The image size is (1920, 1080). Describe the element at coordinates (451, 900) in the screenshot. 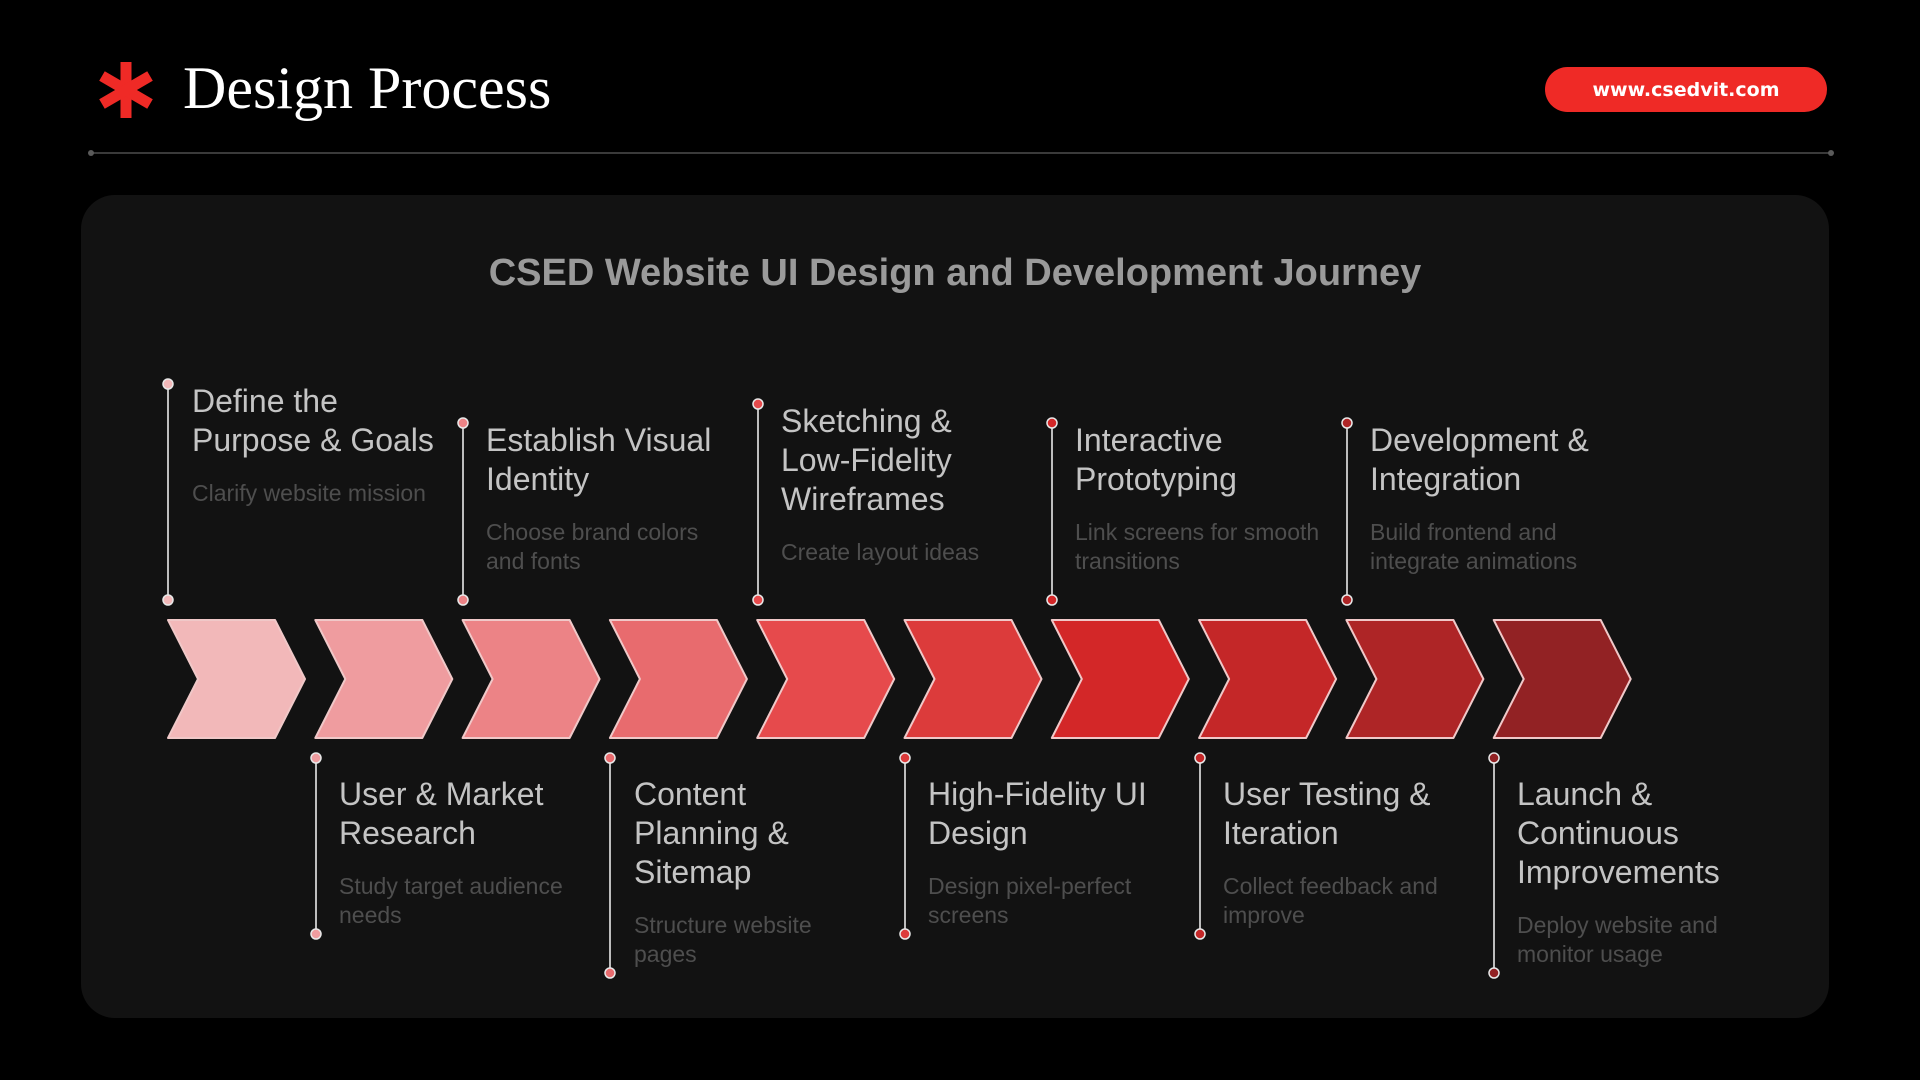

I see `step-description: Study target audience needs` at that location.